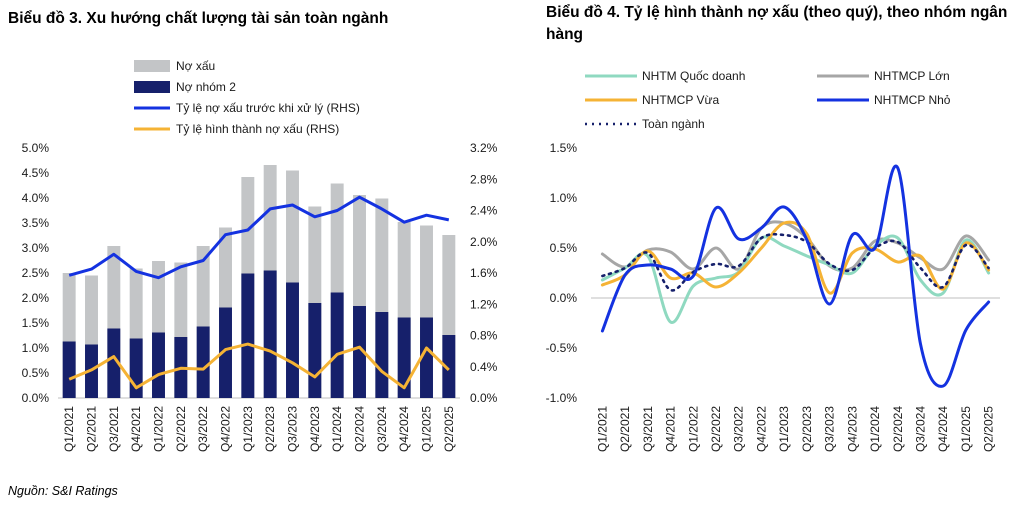 The height and width of the screenshot is (512, 1027). What do you see at coordinates (680, 100) in the screenshot?
I see `legend-label: NHTMCP Vừa` at bounding box center [680, 100].